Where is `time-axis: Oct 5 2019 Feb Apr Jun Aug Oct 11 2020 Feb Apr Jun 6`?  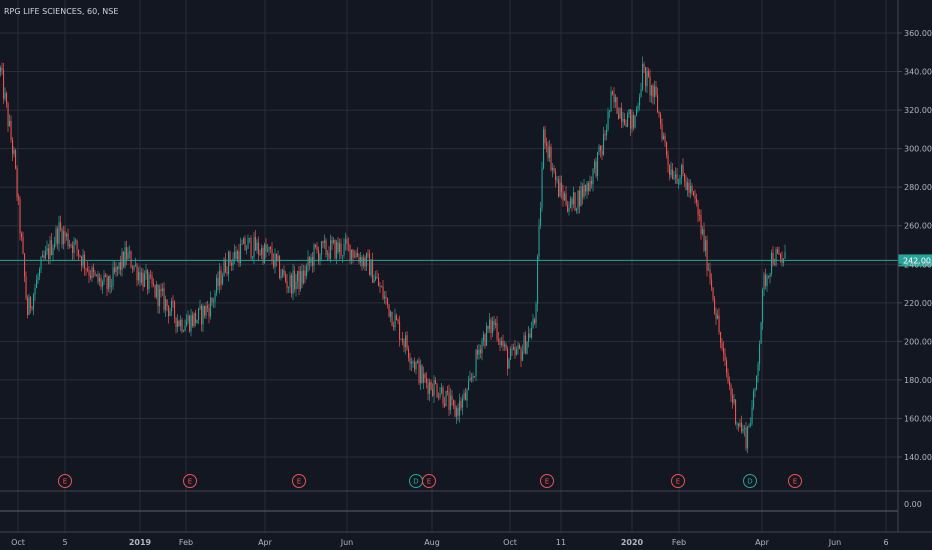 time-axis: Oct 5 2019 Feb Apr Jun Aug Oct 11 2020 Feb Apr Jun 6 is located at coordinates (466, 539).